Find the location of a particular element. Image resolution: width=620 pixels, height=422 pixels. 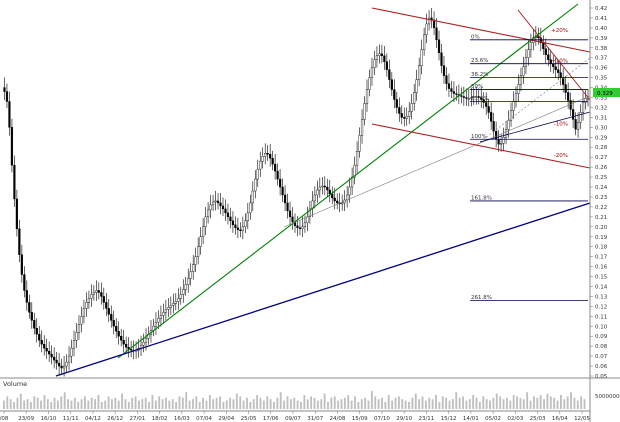

date-tick-label: 11/11 is located at coordinates (71, 419).